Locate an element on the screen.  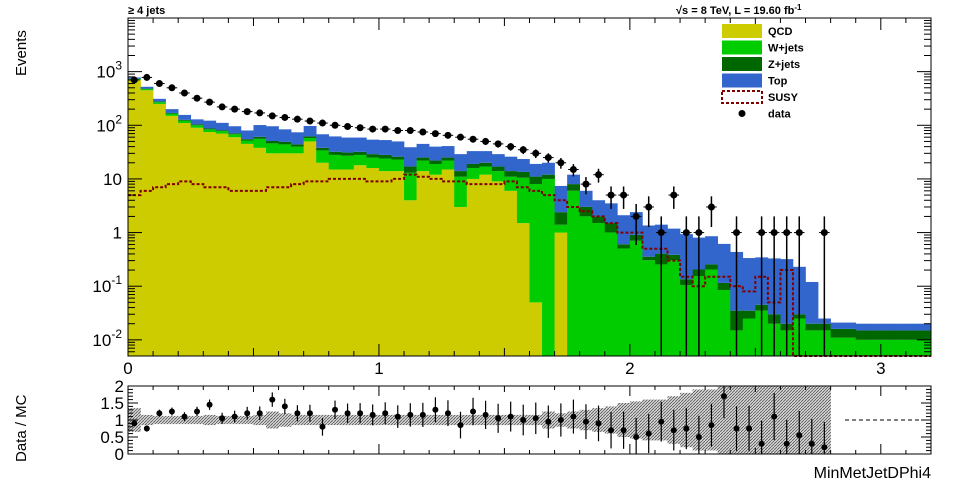
x-axis-label: MinMetJetDPhi4 is located at coordinates (872, 473).